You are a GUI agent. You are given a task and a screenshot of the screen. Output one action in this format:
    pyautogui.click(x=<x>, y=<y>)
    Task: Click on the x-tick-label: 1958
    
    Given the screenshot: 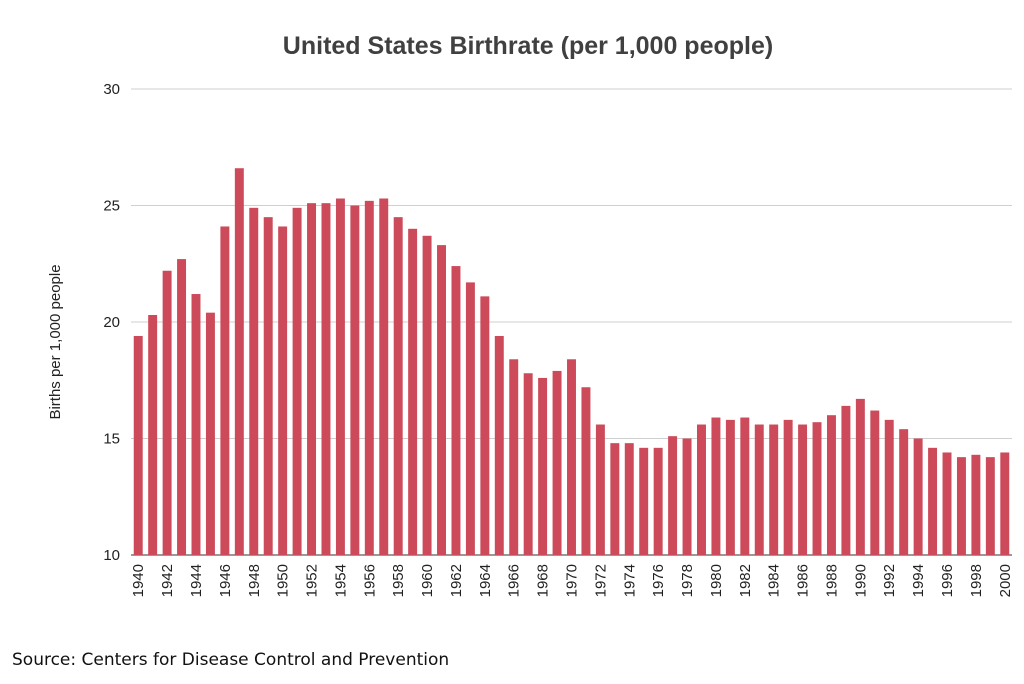 What is the action you would take?
    pyautogui.click(x=398, y=580)
    